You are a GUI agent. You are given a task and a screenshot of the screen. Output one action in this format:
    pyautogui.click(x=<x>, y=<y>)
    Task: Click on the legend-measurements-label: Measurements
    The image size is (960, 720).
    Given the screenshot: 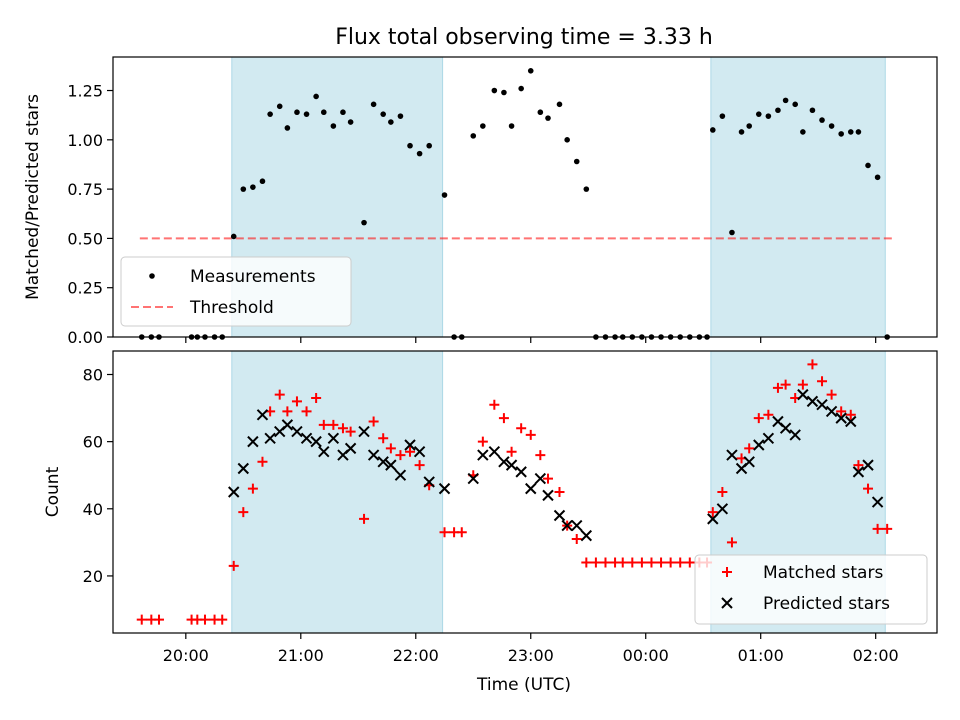 What is the action you would take?
    pyautogui.click(x=253, y=277)
    